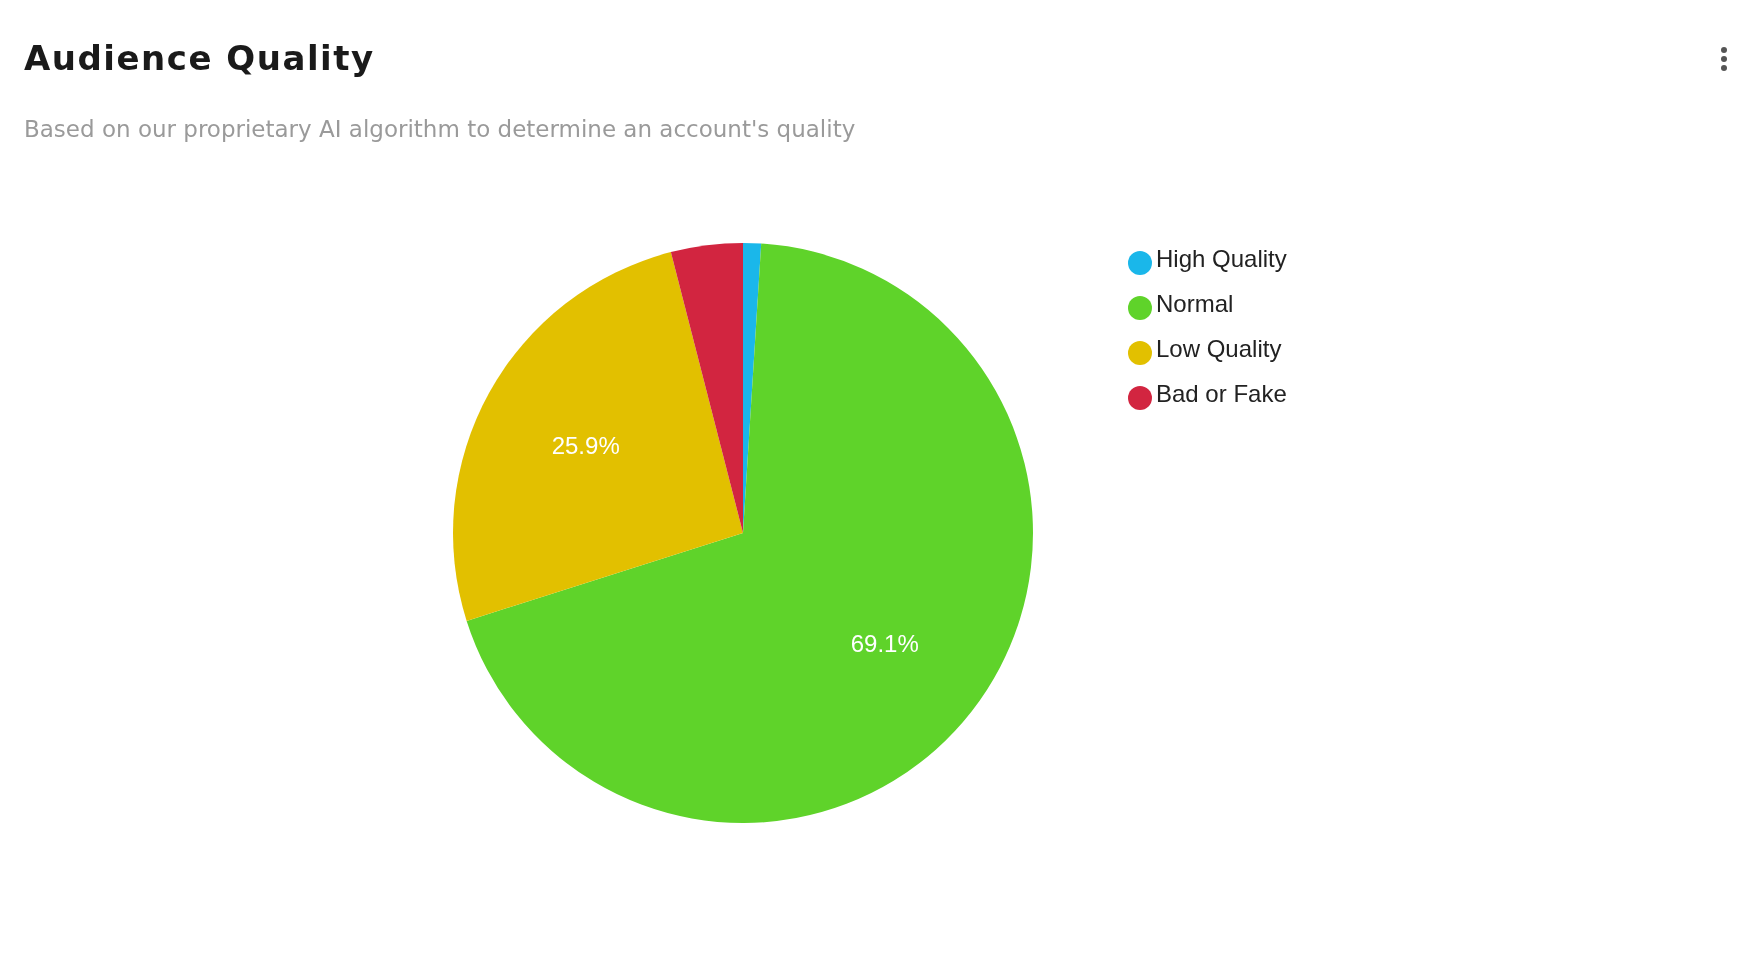 This screenshot has width=1744, height=958. Describe the element at coordinates (1221, 258) in the screenshot. I see `legend-label: High Quality` at that location.